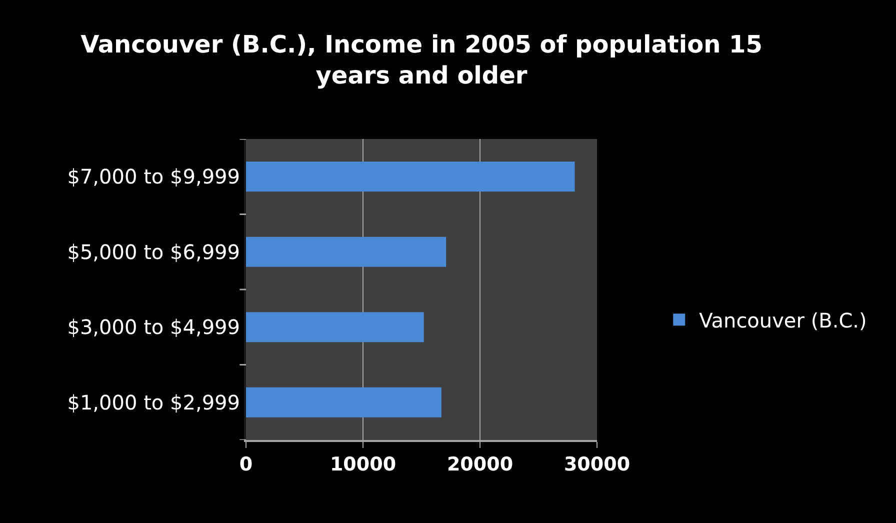 This screenshot has height=523, width=896. Describe the element at coordinates (153, 327) in the screenshot. I see `y-tick-label: $3,000 to $4,999` at that location.